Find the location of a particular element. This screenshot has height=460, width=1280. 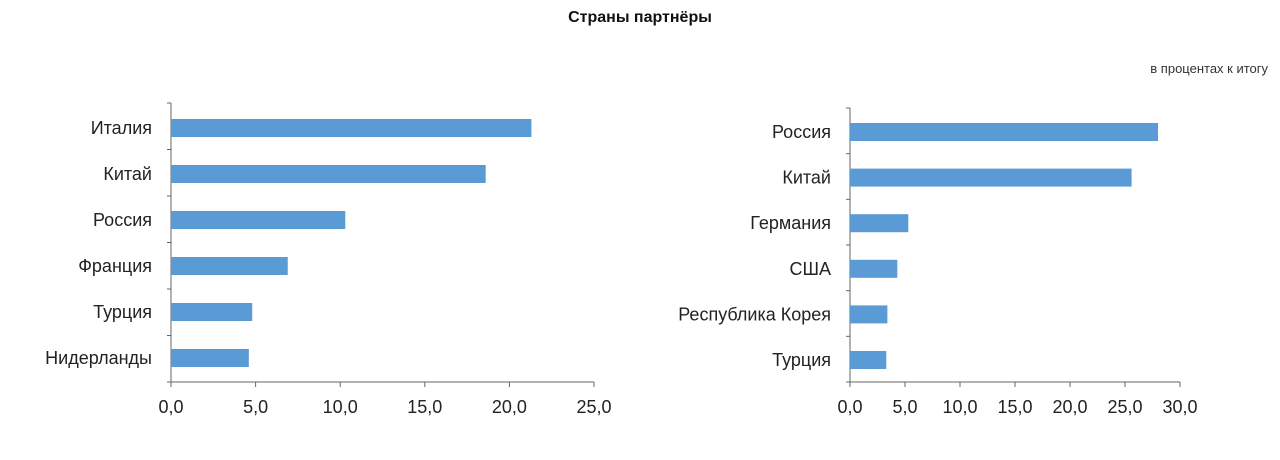

category-label: Франция is located at coordinates (115, 266).